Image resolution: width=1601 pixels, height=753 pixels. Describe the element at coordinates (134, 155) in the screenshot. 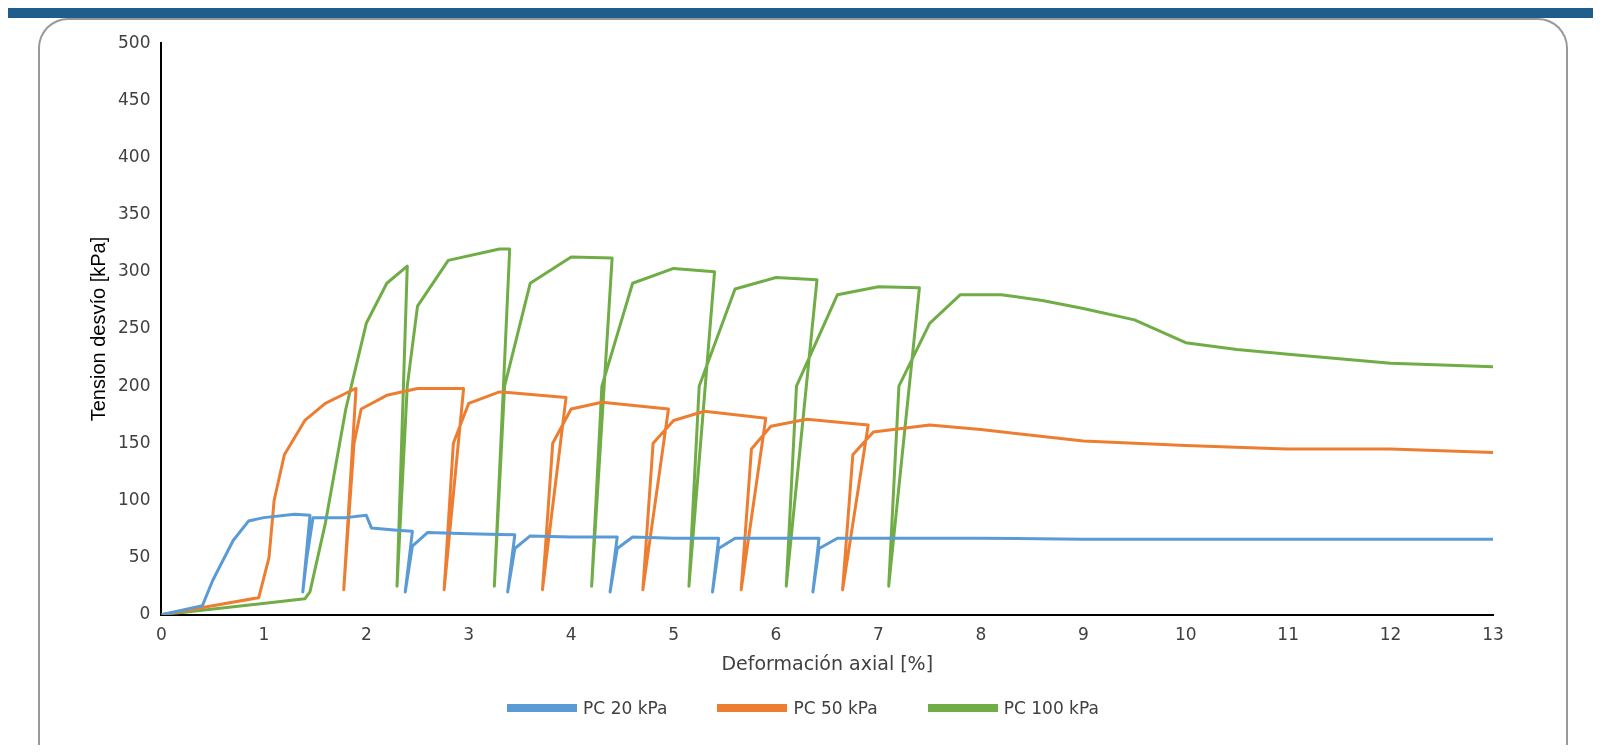

I see `y-tick-label: 400` at that location.